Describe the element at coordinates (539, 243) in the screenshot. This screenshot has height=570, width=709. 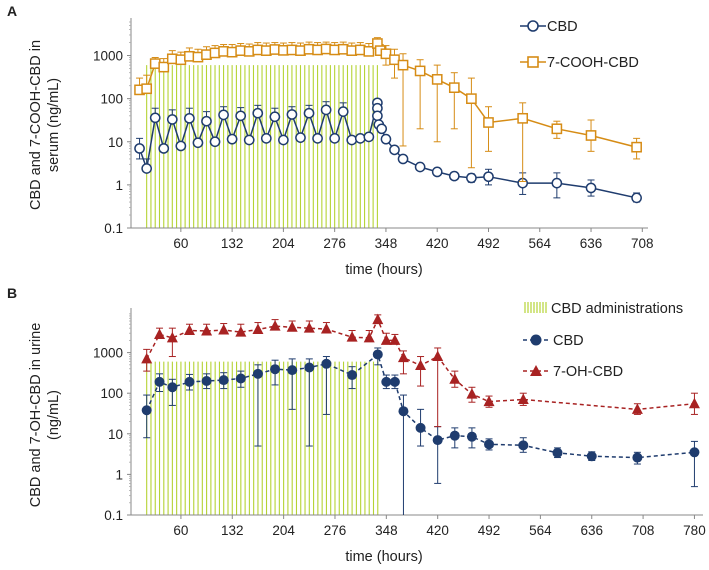
I see `panel-a-x-tick-label: 564` at that location.